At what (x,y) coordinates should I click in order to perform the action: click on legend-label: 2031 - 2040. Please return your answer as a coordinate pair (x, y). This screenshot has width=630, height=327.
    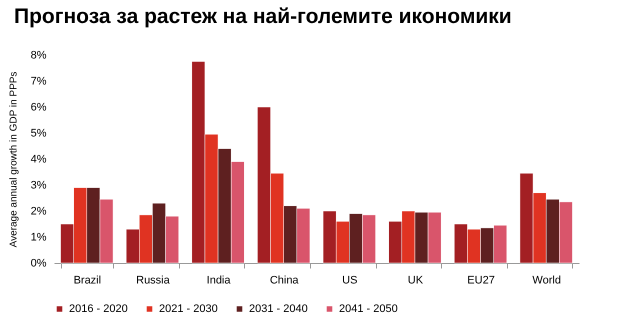
    Looking at the image, I should click on (278, 308).